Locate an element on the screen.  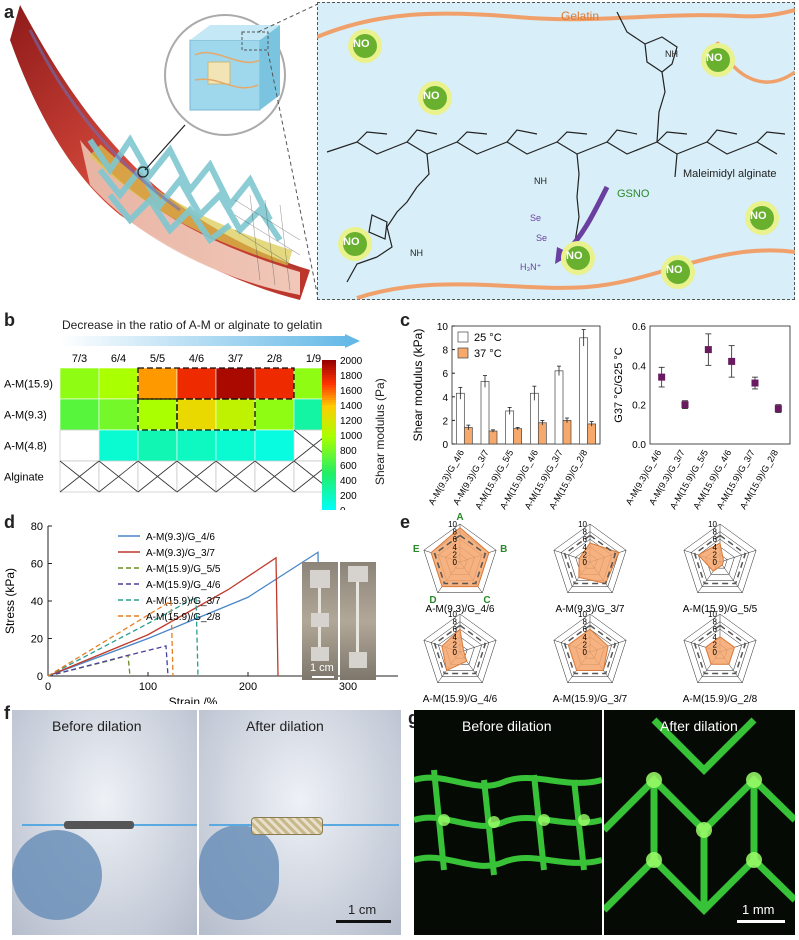
fluorescence-after-dilation is located at coordinates (699, 822).